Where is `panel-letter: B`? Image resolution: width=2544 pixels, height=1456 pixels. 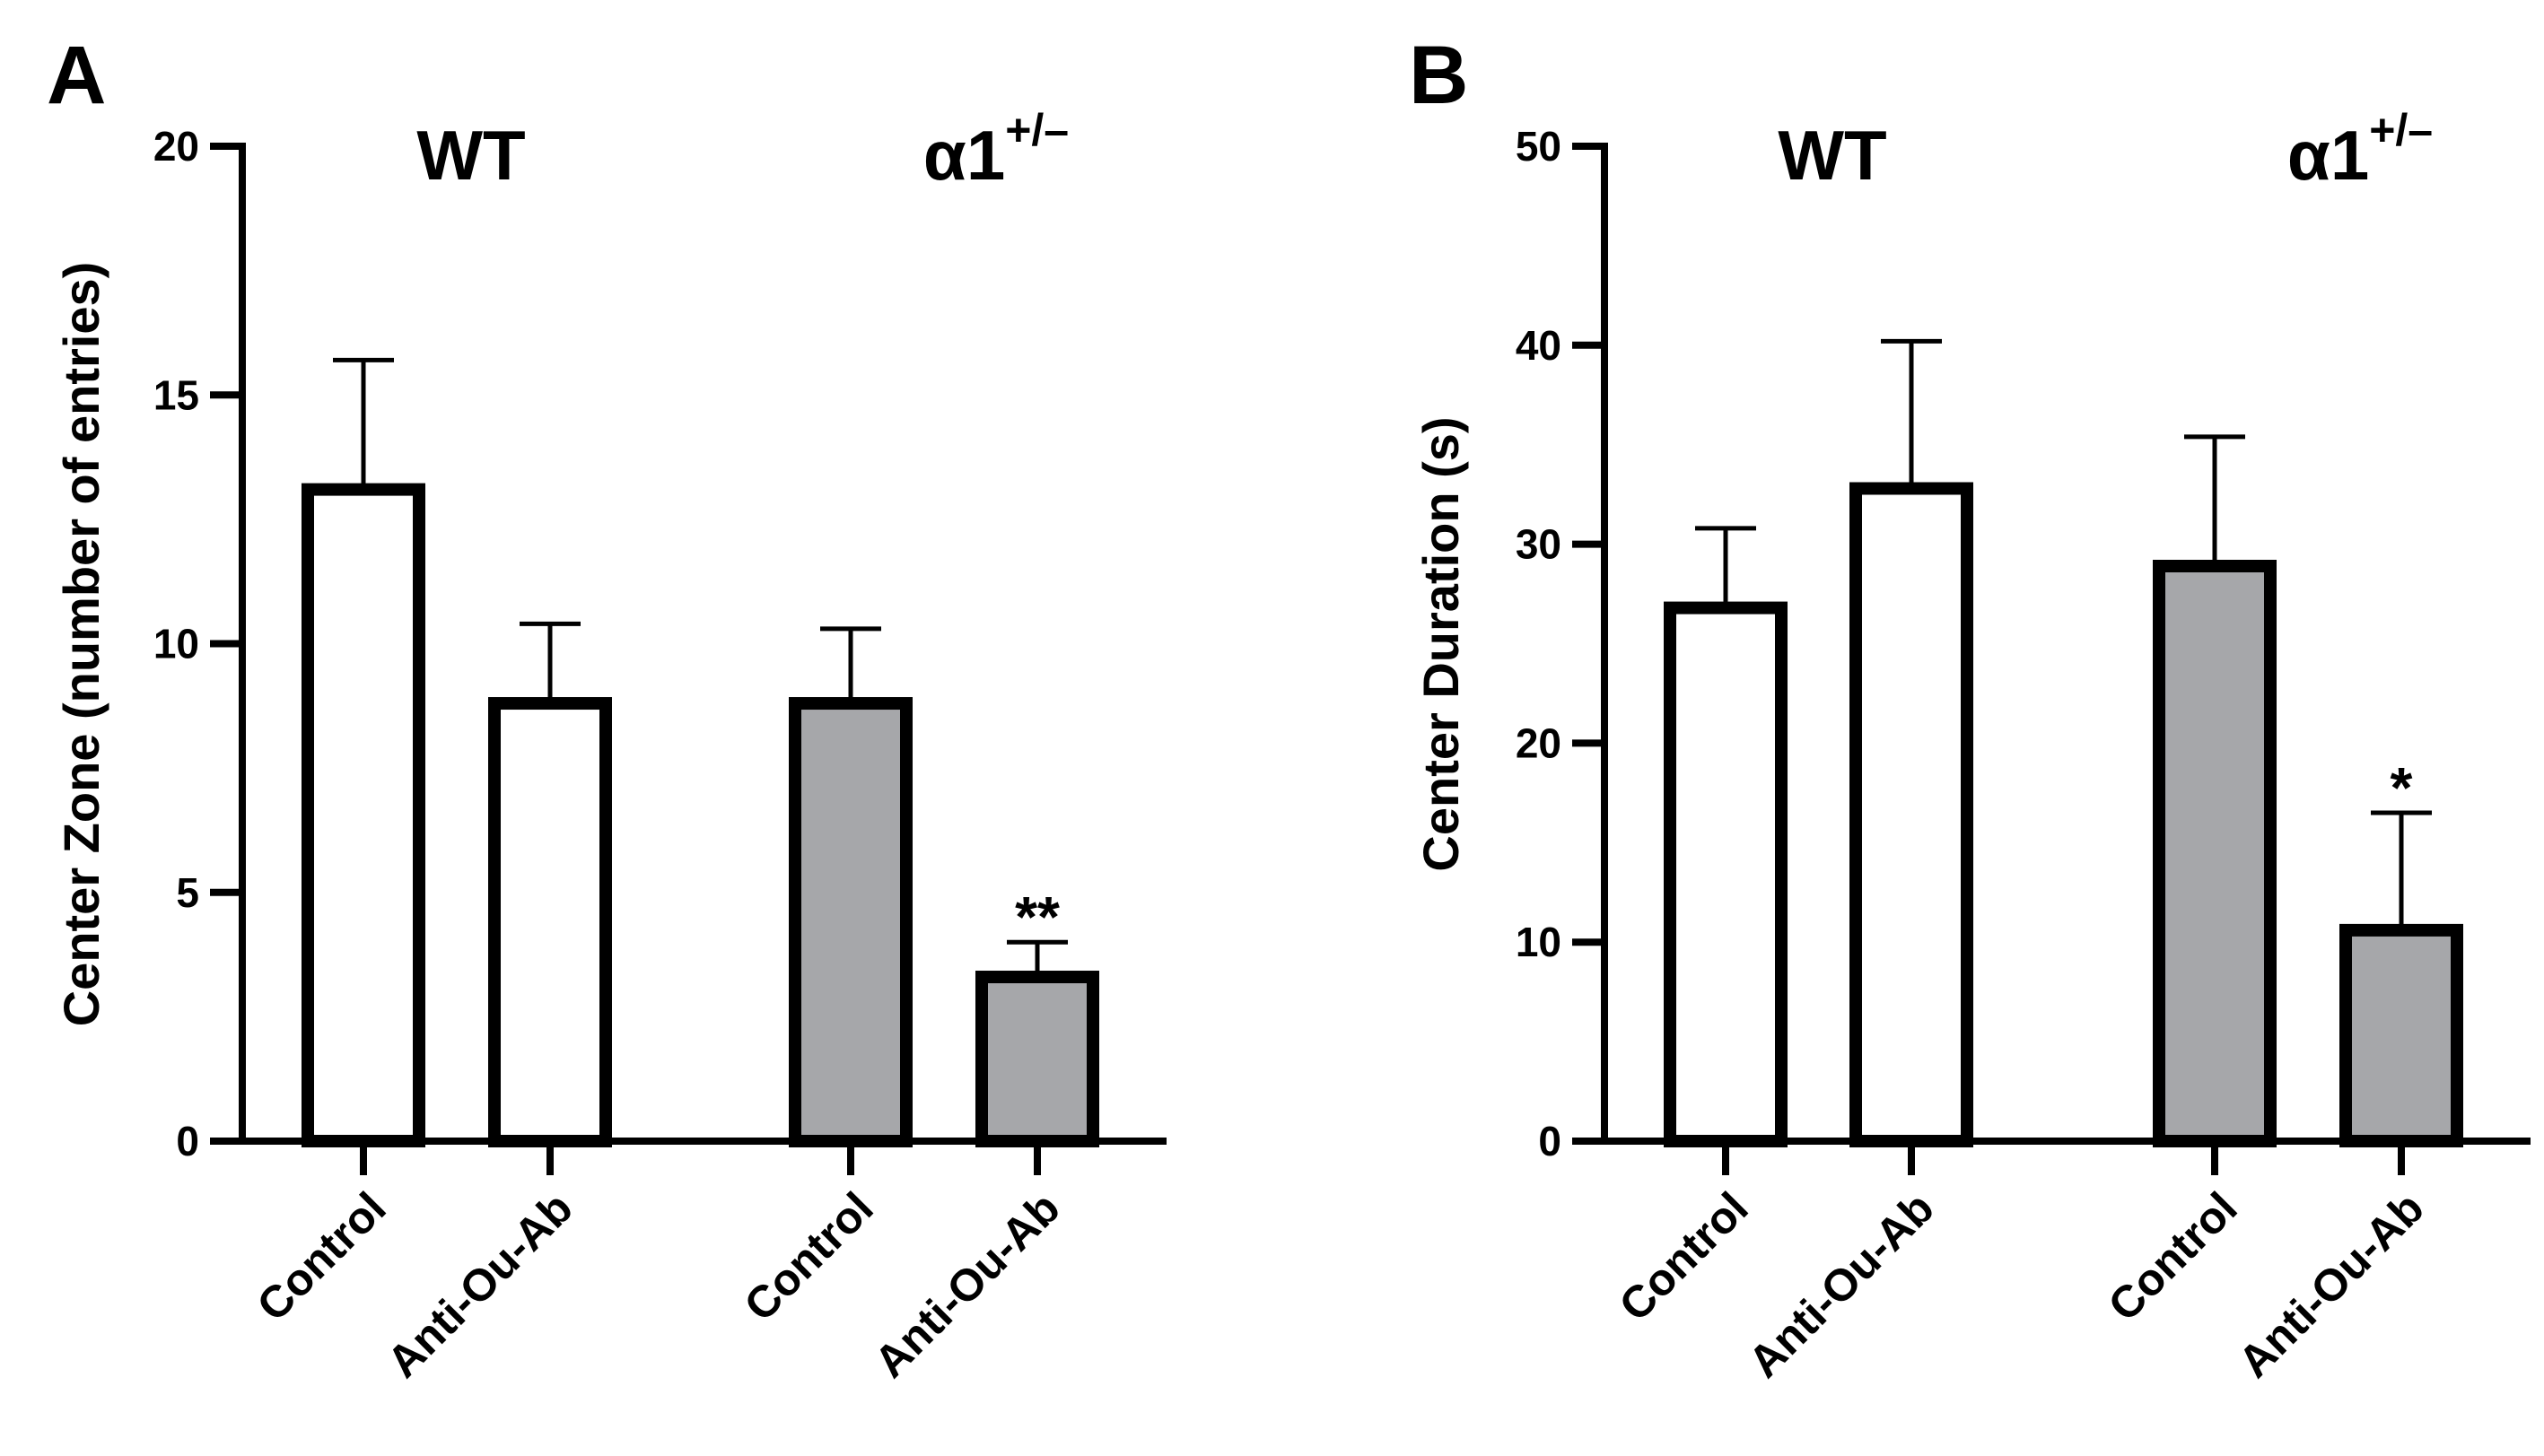
panel-letter: B is located at coordinates (1438, 75).